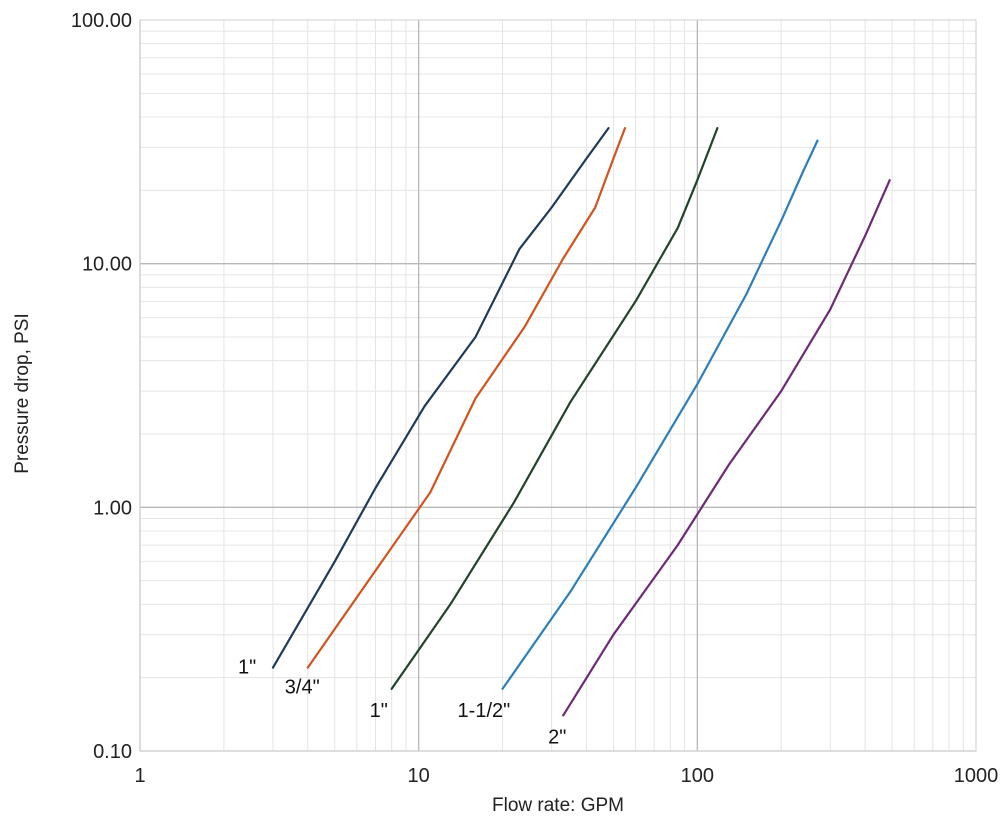 The height and width of the screenshot is (817, 1003). What do you see at coordinates (558, 805) in the screenshot?
I see `x-axis-title: Flow rate: GPM` at bounding box center [558, 805].